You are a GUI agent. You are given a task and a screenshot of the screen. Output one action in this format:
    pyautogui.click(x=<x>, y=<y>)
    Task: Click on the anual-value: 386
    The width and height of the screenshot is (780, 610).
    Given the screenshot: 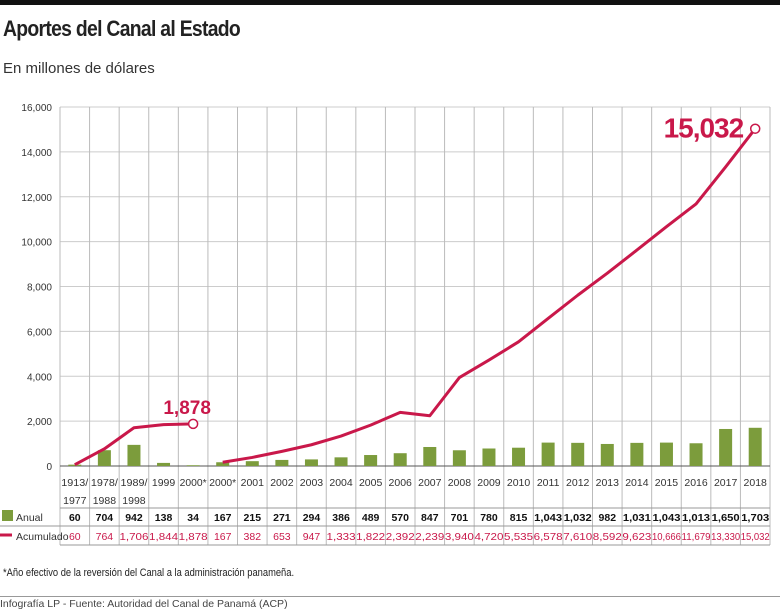 What is the action you would take?
    pyautogui.click(x=341, y=518)
    